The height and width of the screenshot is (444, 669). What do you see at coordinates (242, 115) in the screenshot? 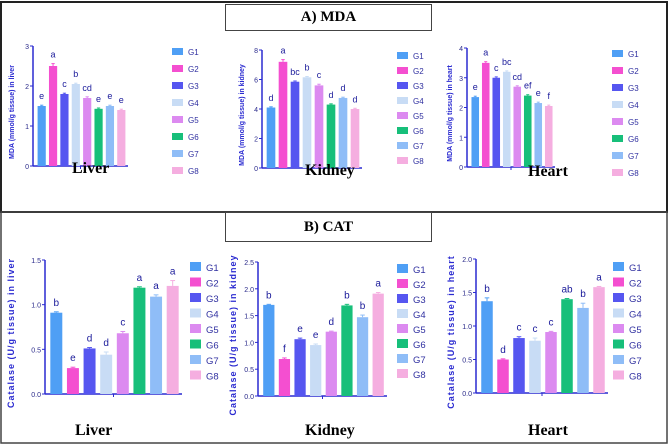
I see `y-axis-label: MDA (mmol/g tissue) in kidney` at bounding box center [242, 115].